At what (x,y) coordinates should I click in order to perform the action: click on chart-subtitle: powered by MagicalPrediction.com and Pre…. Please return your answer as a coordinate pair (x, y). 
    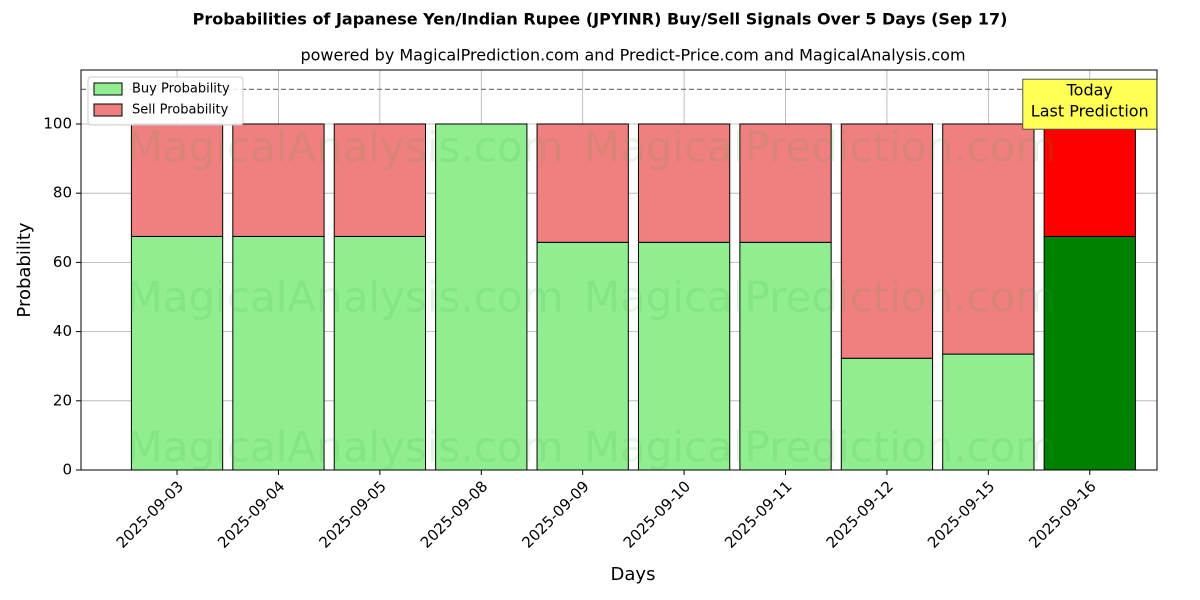
    Looking at the image, I should click on (632, 55).